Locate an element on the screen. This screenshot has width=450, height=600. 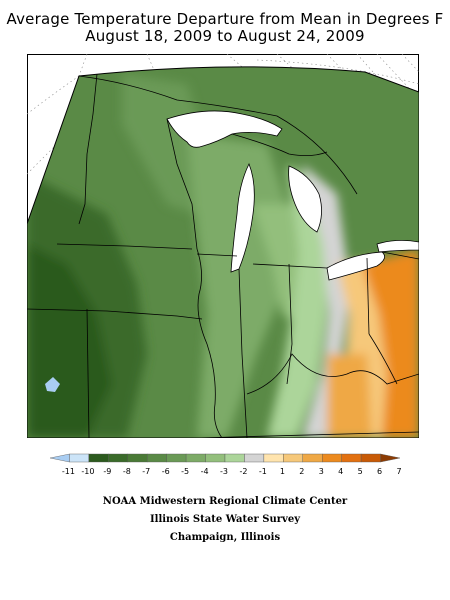
credit-survey: Illinois State Water Survey is located at coordinates (225, 519).